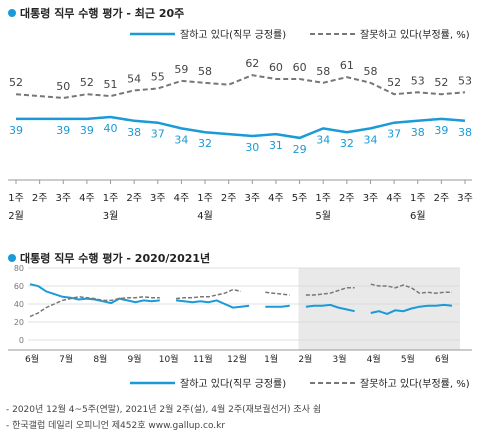 The image size is (477, 437). I want to click on month-label: 9월, so click(134, 359).